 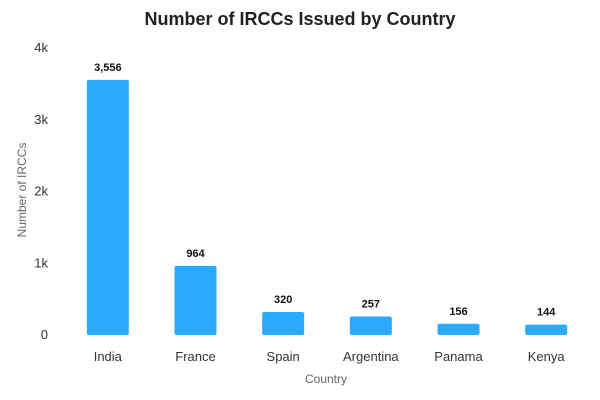 I want to click on y-tick-label: 0, so click(x=44, y=334).